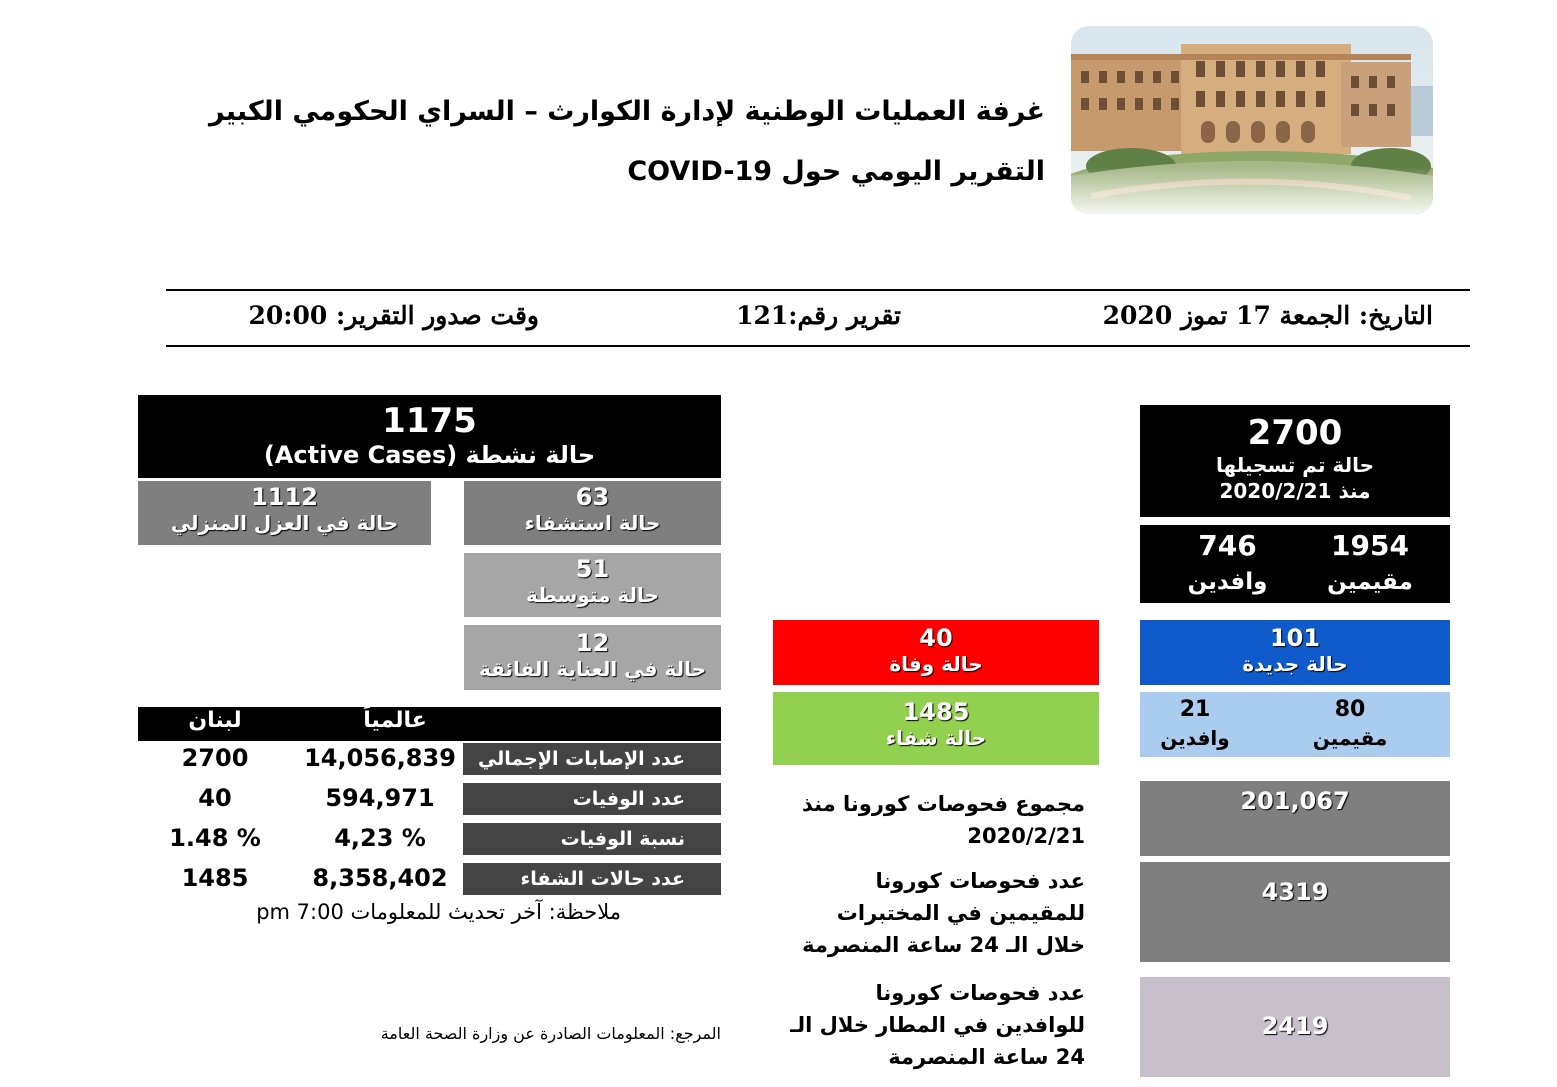 This screenshot has height=1087, width=1557. What do you see at coordinates (395, 720) in the screenshot?
I see `col-global-header: عالمياً` at bounding box center [395, 720].